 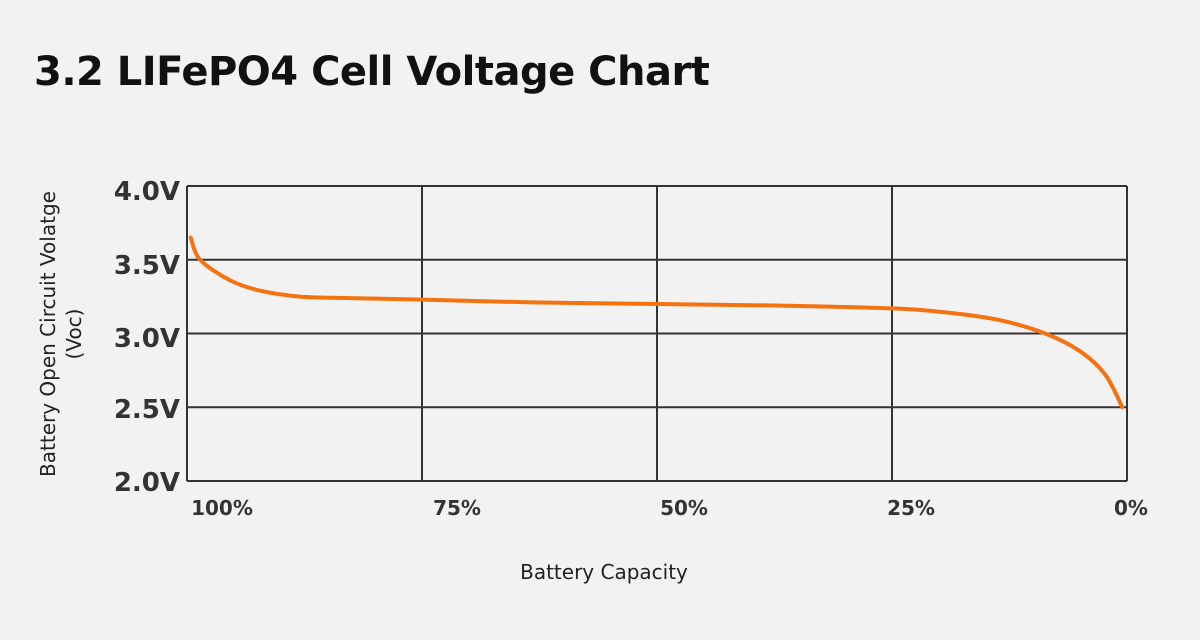 What do you see at coordinates (911, 508) in the screenshot?
I see `x-tick-25: 25%` at bounding box center [911, 508].